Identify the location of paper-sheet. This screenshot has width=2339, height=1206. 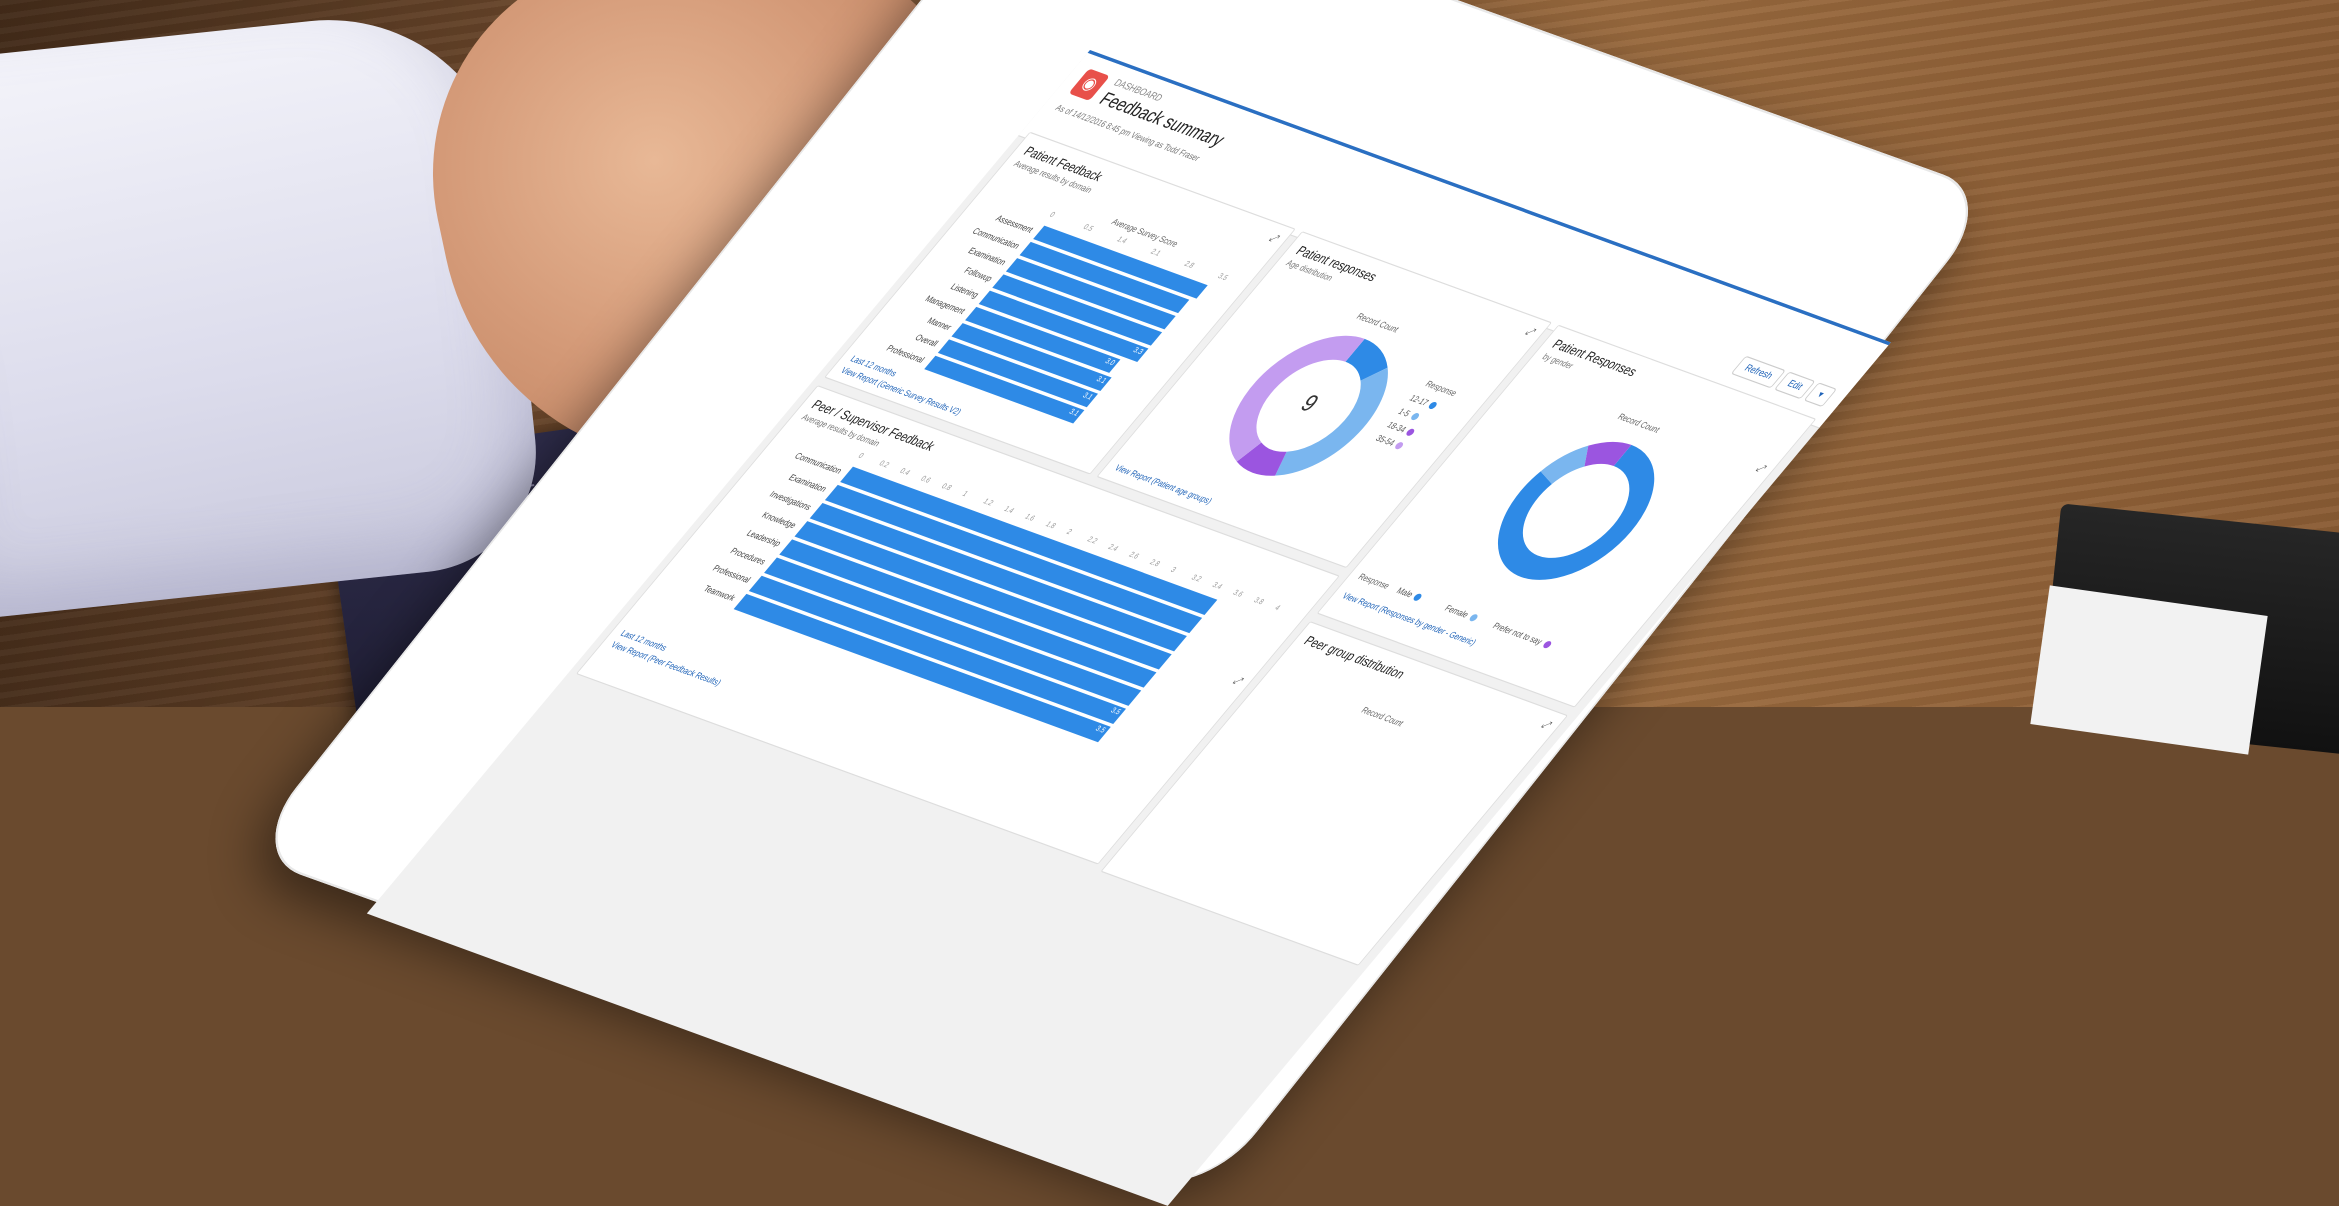
(2149, 670).